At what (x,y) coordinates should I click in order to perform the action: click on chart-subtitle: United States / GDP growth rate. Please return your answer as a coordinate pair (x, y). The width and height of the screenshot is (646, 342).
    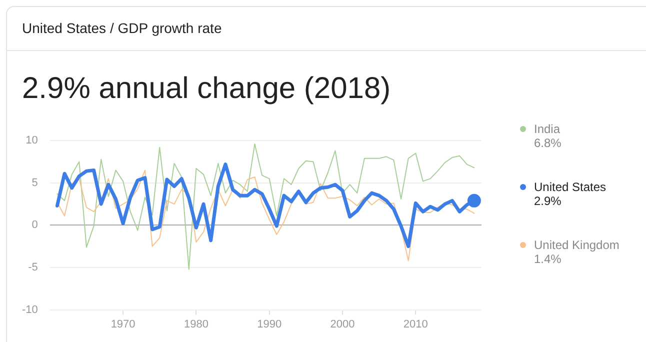
    Looking at the image, I should click on (122, 28).